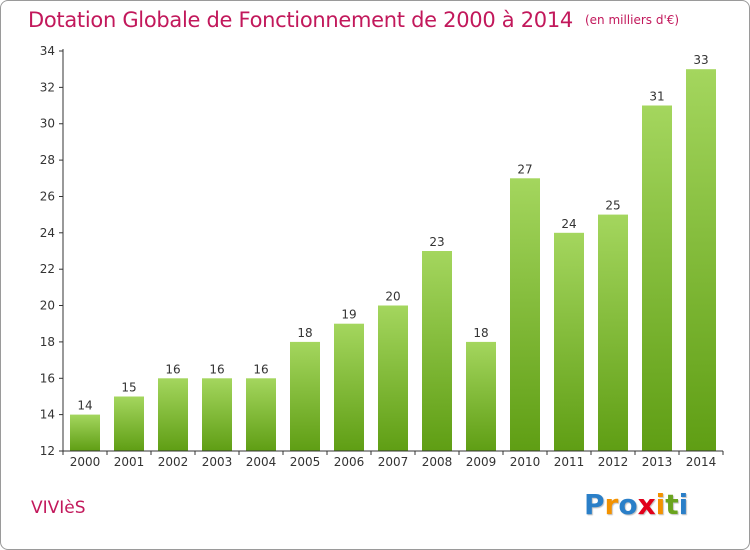 The height and width of the screenshot is (550, 750). What do you see at coordinates (632, 20) in the screenshot?
I see `chart-subtitle: (en milliers d'€)` at bounding box center [632, 20].